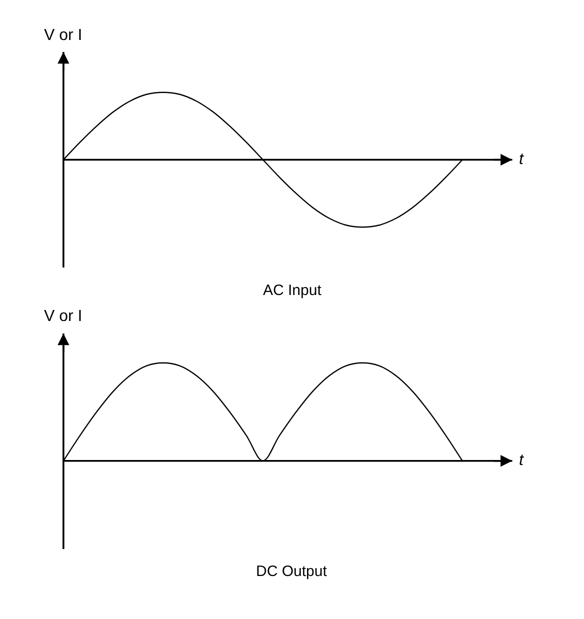 This screenshot has height=619, width=584. What do you see at coordinates (292, 571) in the screenshot?
I see `text: DC Output` at bounding box center [292, 571].